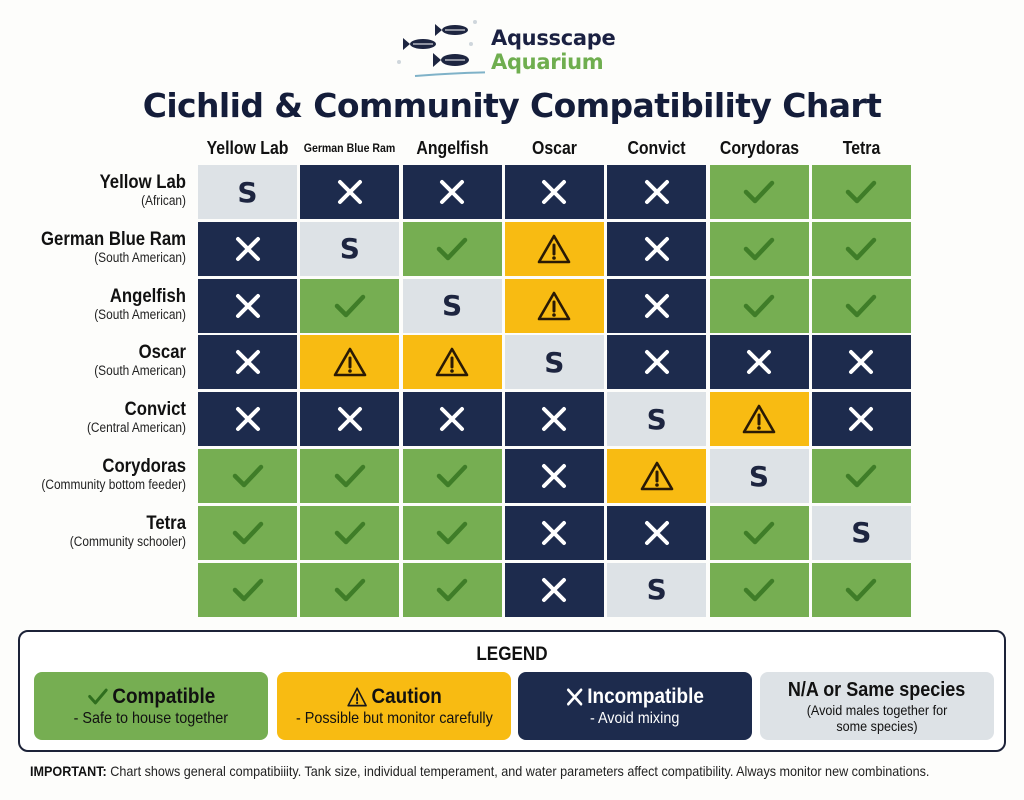 Image resolution: width=1024 pixels, height=800 pixels. Describe the element at coordinates (142, 182) in the screenshot. I see `row-name: Yellow Lab` at that location.